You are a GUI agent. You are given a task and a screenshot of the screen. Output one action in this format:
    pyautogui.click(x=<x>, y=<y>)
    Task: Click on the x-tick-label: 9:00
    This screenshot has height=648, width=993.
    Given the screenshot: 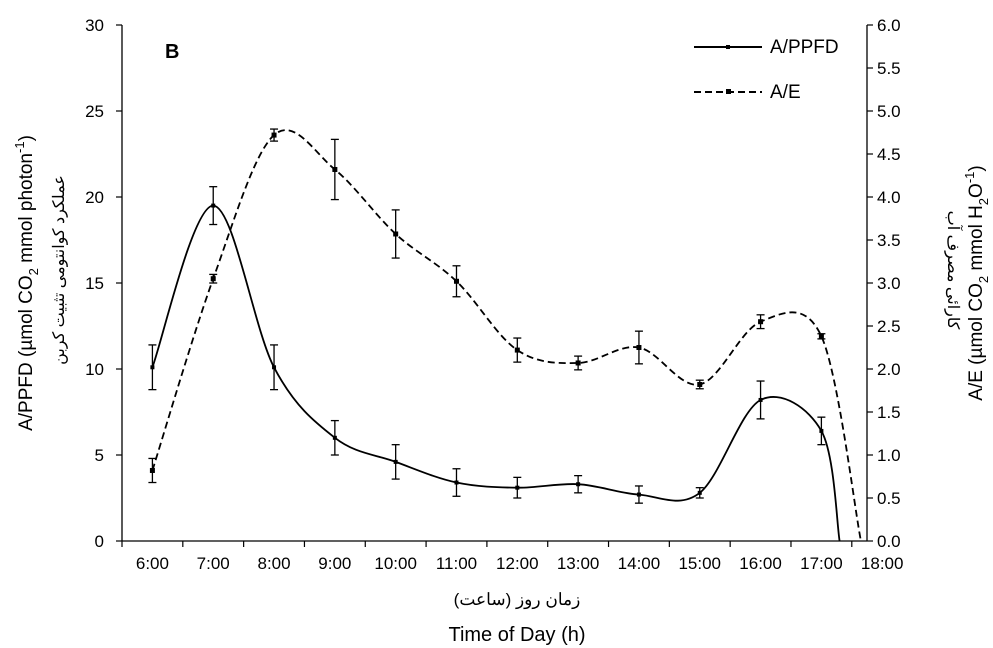 What is the action you would take?
    pyautogui.click(x=334, y=563)
    